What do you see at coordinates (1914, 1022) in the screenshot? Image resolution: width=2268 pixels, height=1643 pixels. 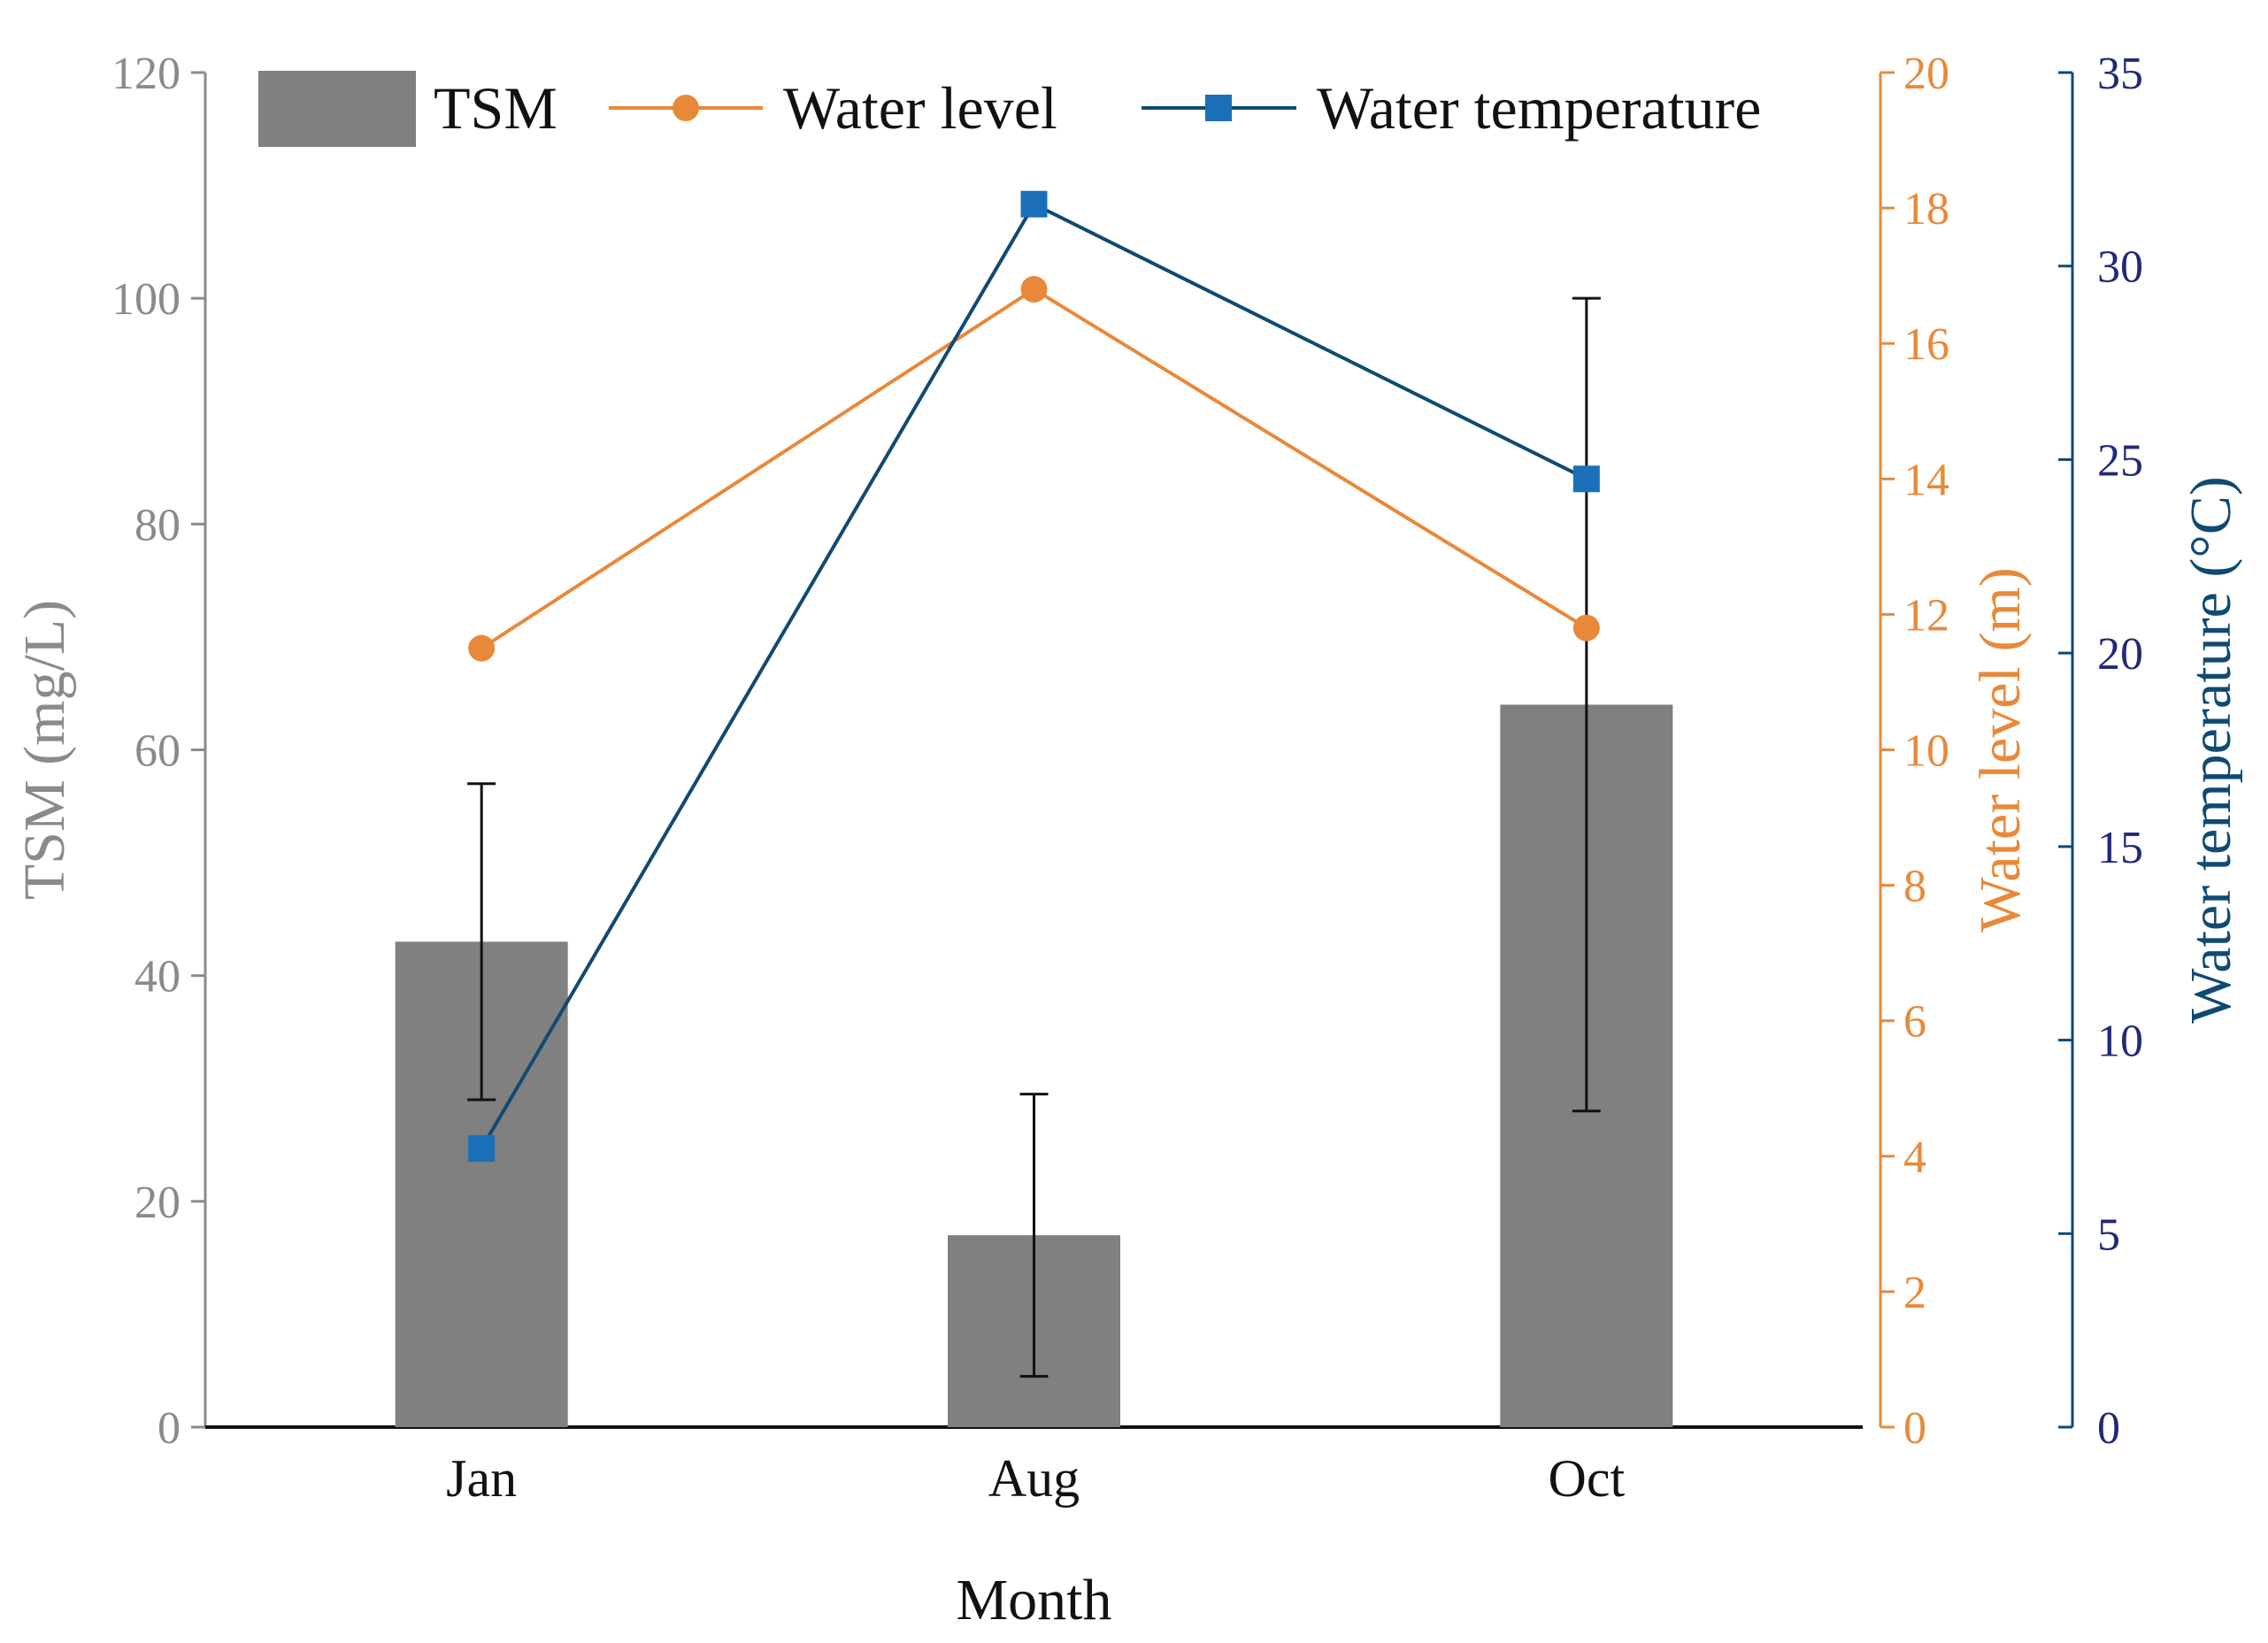 I see `water-level-tick-label: 6` at bounding box center [1914, 1022].